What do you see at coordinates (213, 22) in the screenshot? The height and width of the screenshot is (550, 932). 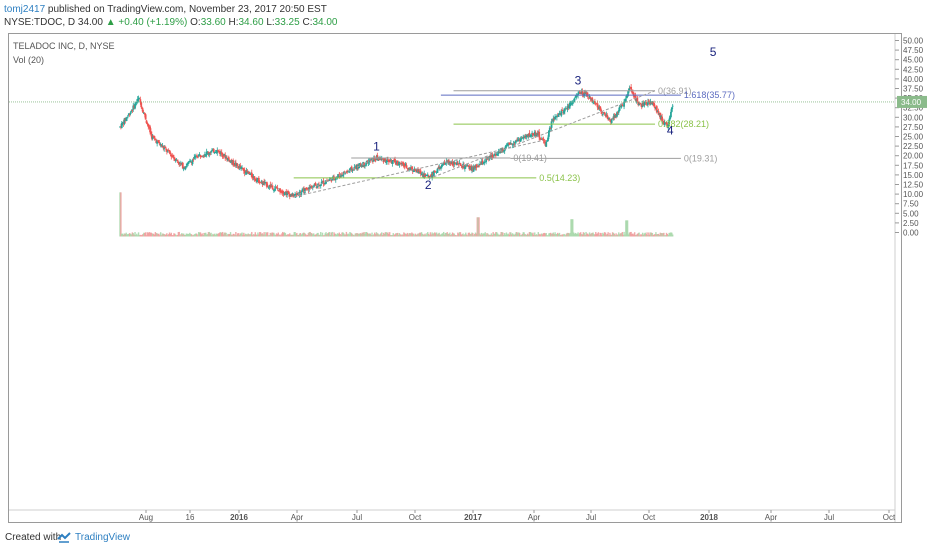 I see `open-value: 33.60` at bounding box center [213, 22].